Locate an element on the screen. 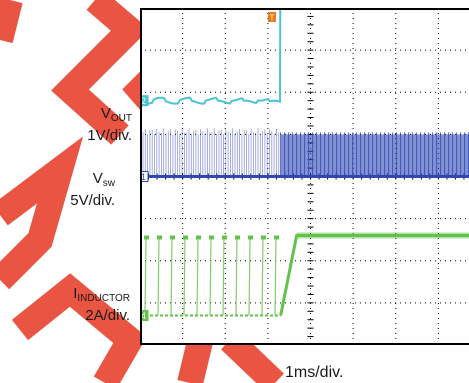  channel-marker-label-ch1: 1 is located at coordinates (143, 177).